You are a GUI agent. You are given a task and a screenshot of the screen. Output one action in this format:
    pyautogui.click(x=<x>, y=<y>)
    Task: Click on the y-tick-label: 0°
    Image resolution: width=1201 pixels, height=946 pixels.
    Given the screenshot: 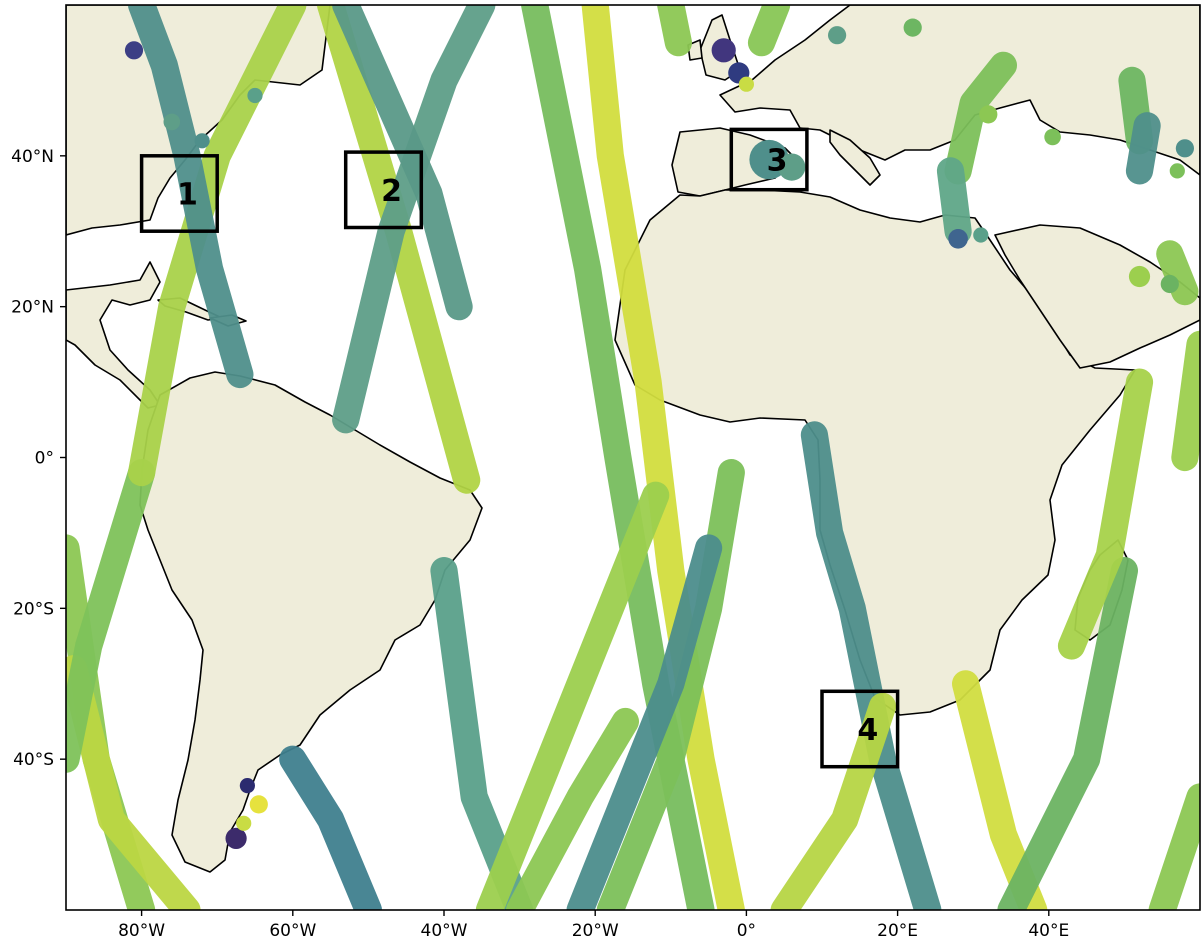 What is the action you would take?
    pyautogui.click(x=44, y=459)
    